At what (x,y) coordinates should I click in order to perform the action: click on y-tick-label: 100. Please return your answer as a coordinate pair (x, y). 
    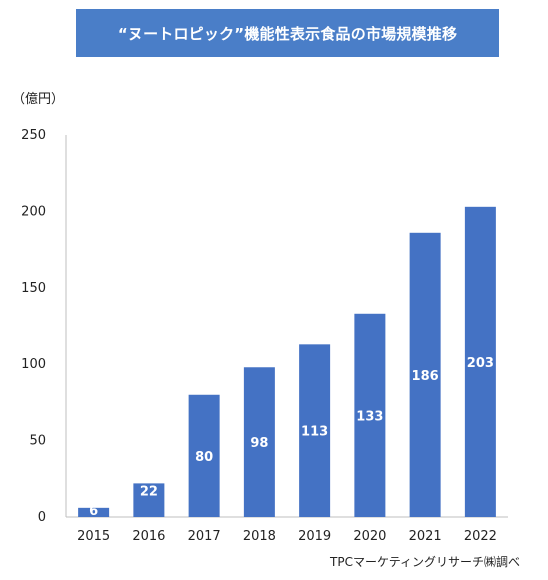
    Looking at the image, I should click on (33, 364).